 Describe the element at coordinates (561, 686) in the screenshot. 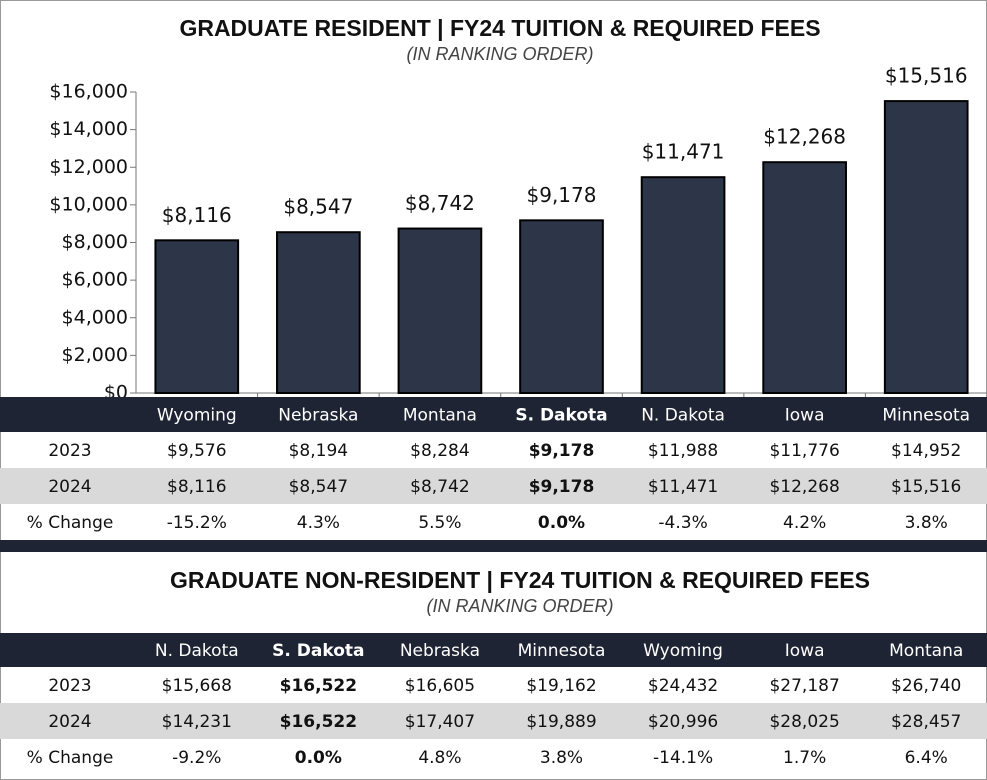

I see `cell: $19,162` at that location.